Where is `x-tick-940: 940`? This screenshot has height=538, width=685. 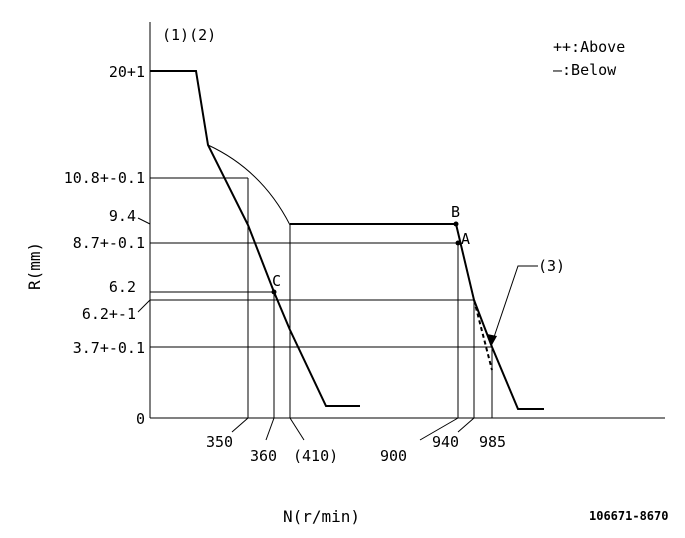
x-tick-940: 940 is located at coordinates (445, 442).